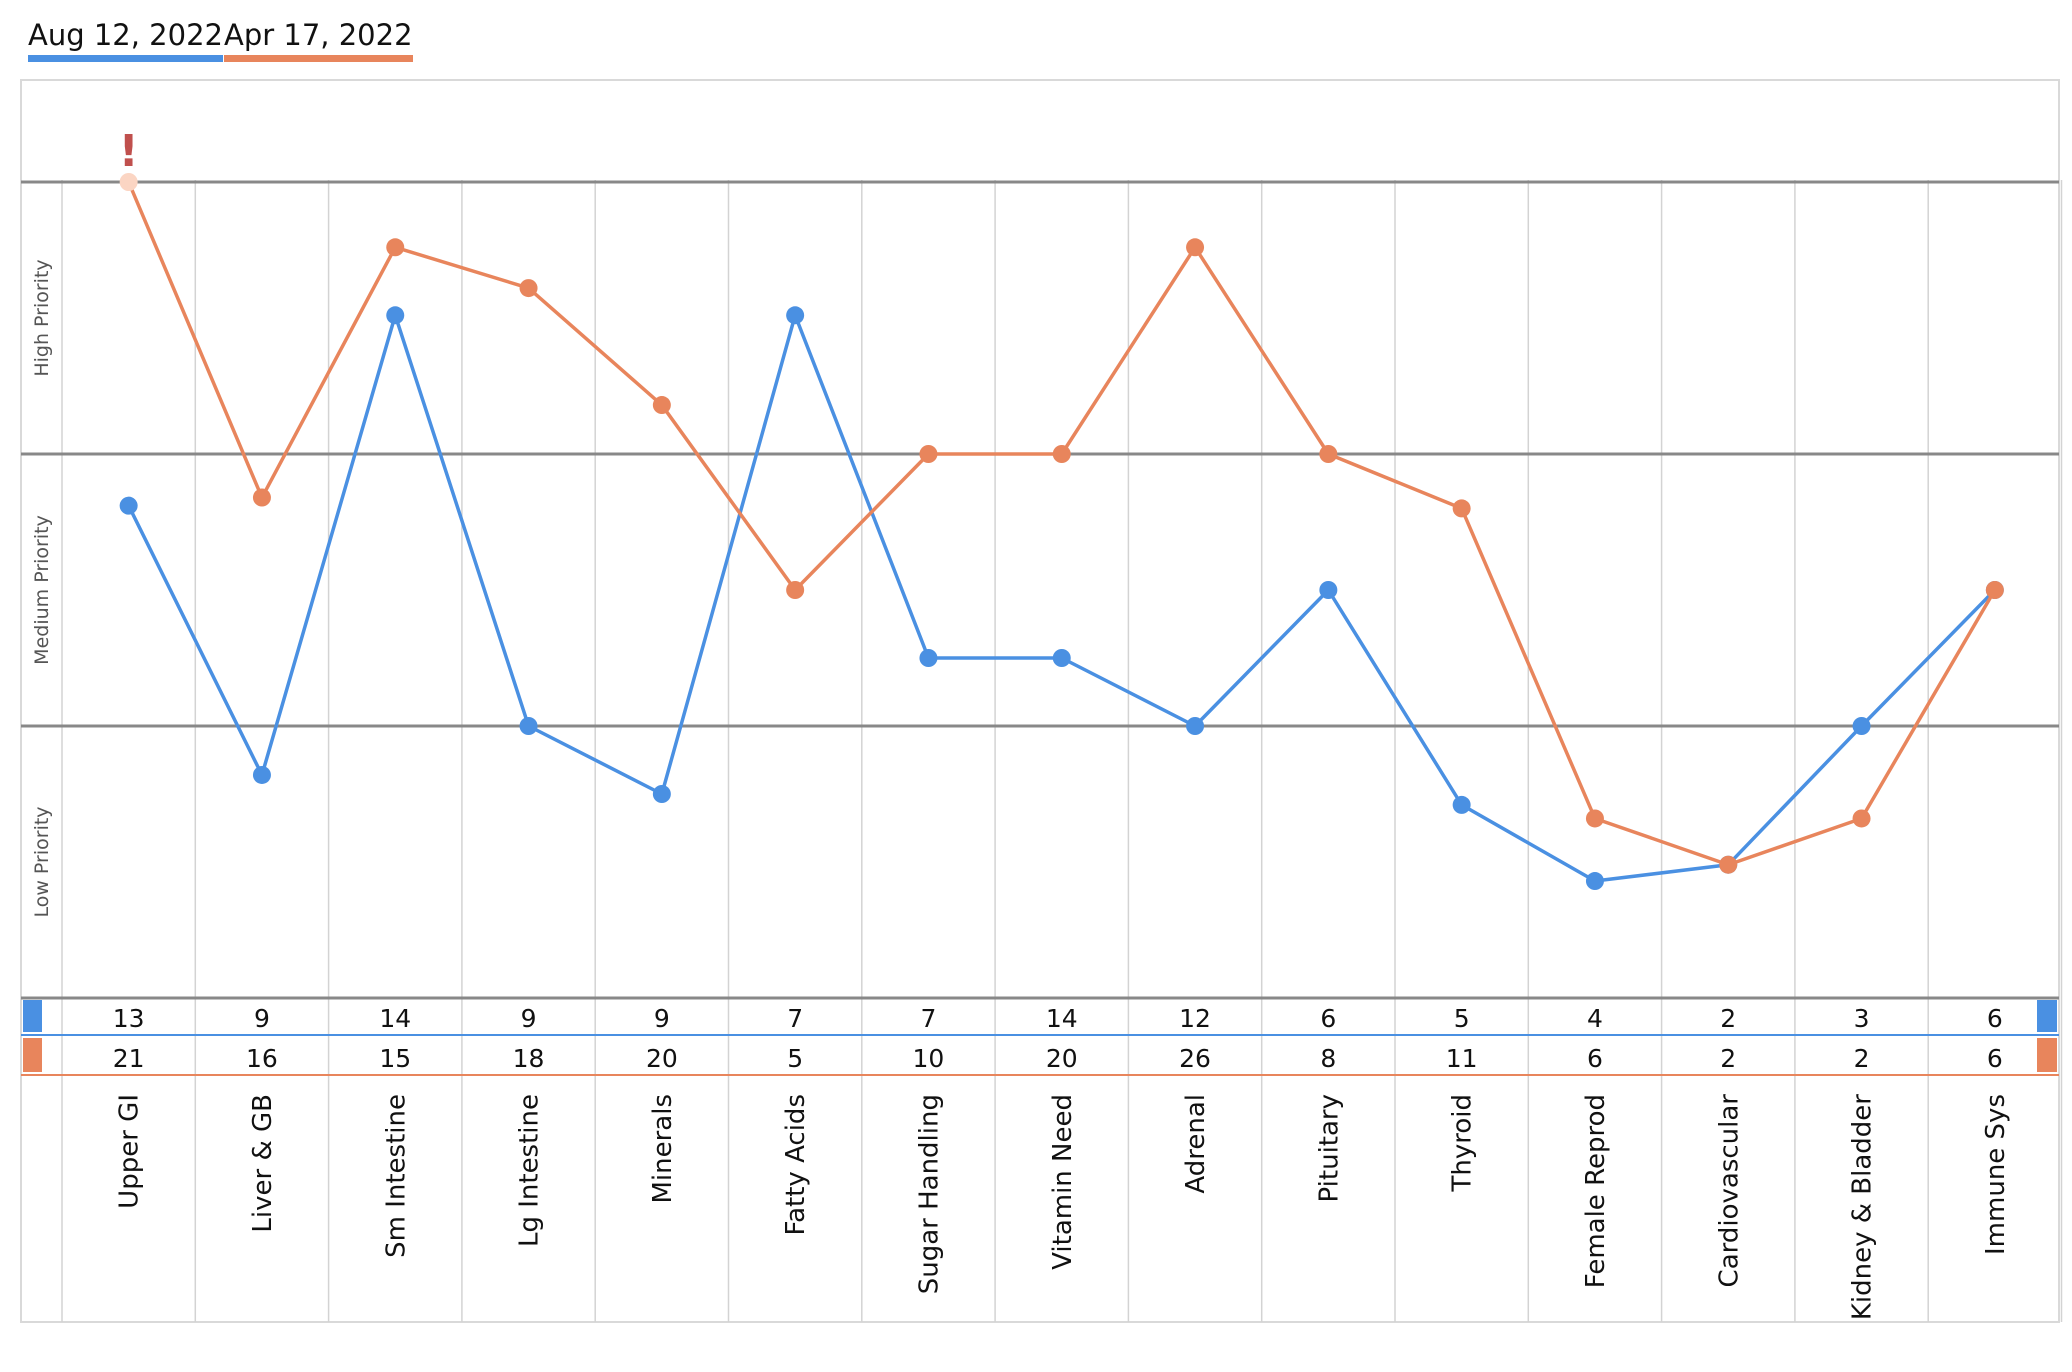 The width and height of the screenshot is (2072, 1372). Describe the element at coordinates (1863, 1207) in the screenshot. I see `category-label: Kidney & Bladder` at that location.